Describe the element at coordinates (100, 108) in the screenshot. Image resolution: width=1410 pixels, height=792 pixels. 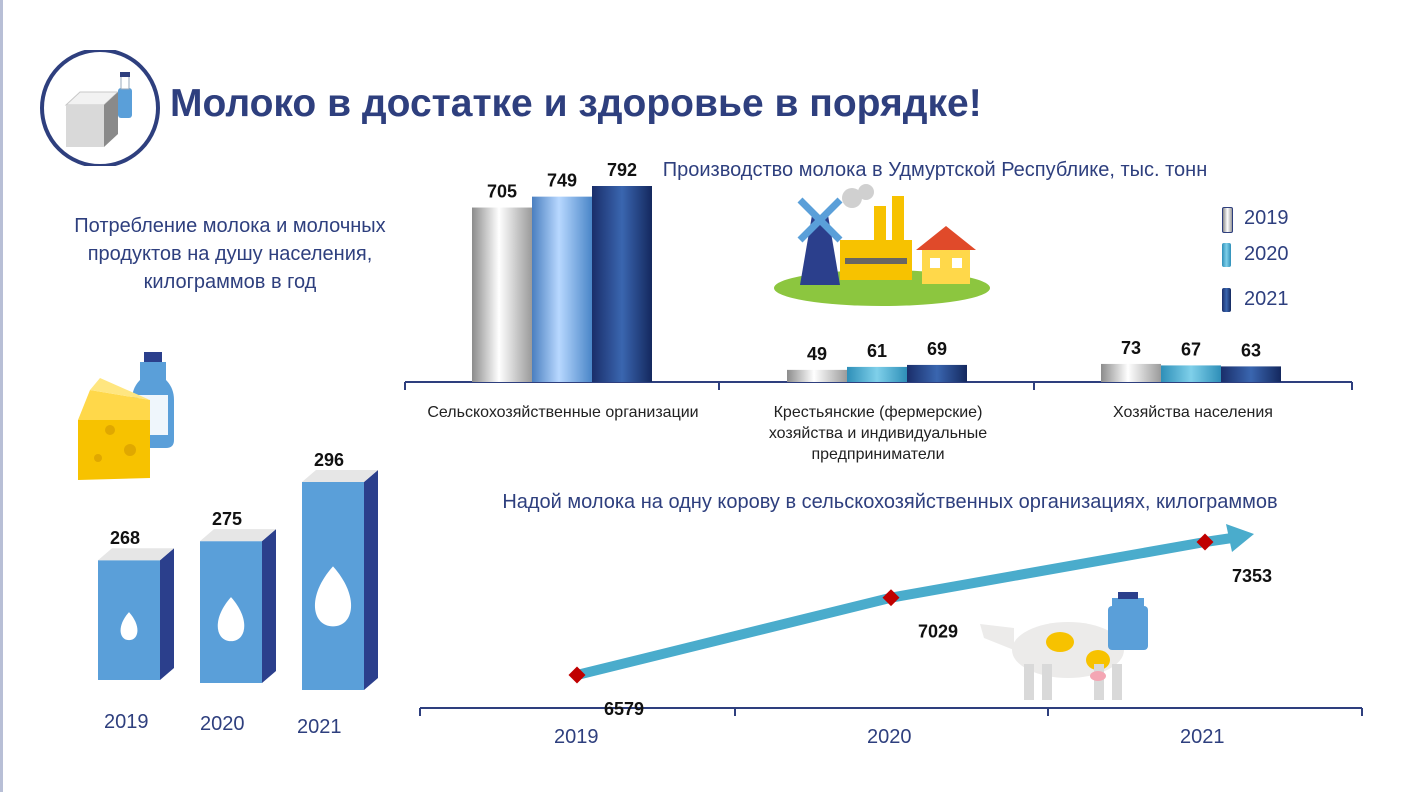
I see `milk-logo-icon` at that location.